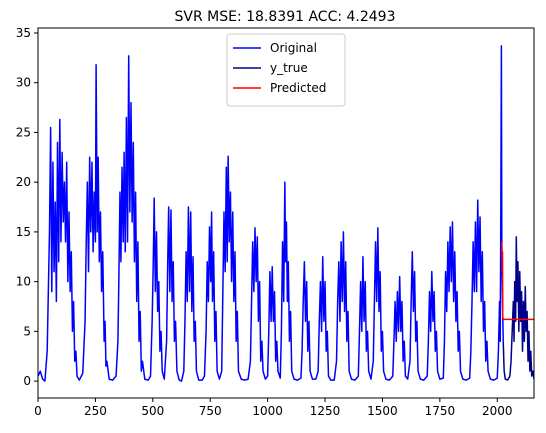  Describe the element at coordinates (23, 33) in the screenshot. I see `y-tick-label: 35` at that location.